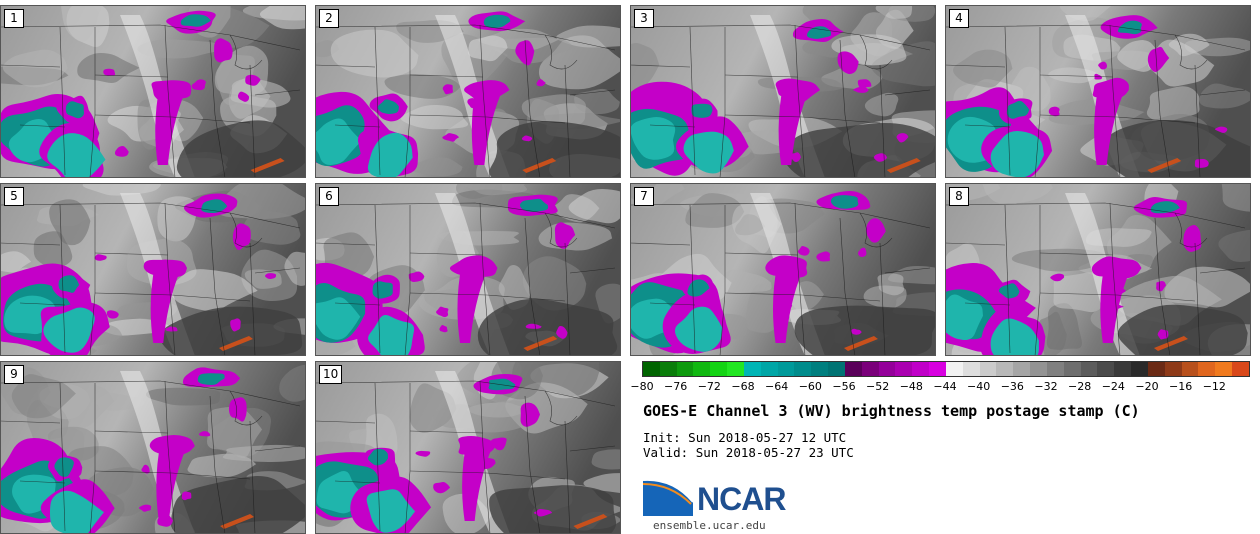  Describe the element at coordinates (642, 386) in the screenshot. I see `colorbar-tick-label: −80` at that location.